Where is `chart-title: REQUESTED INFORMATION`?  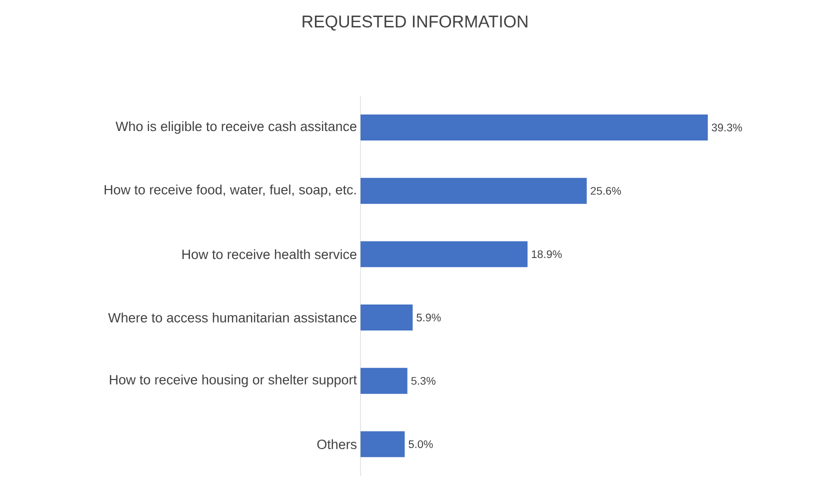
chart-title: REQUESTED INFORMATION is located at coordinates (415, 23).